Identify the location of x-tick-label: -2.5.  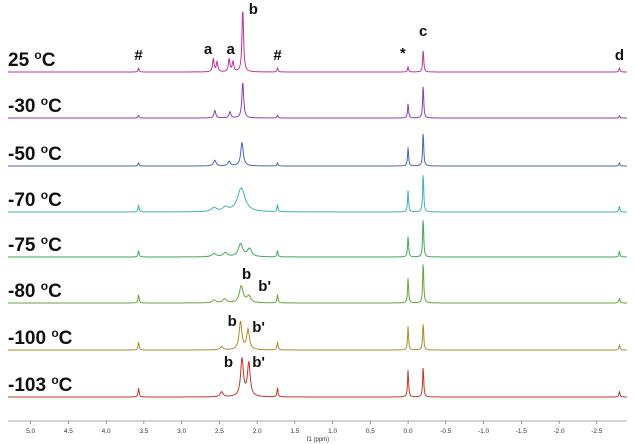
(597, 431).